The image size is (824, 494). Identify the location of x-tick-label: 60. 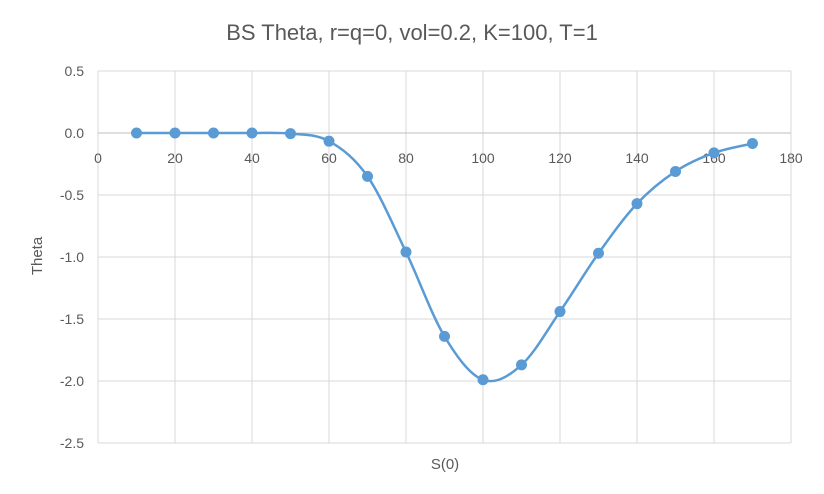
(329, 158).